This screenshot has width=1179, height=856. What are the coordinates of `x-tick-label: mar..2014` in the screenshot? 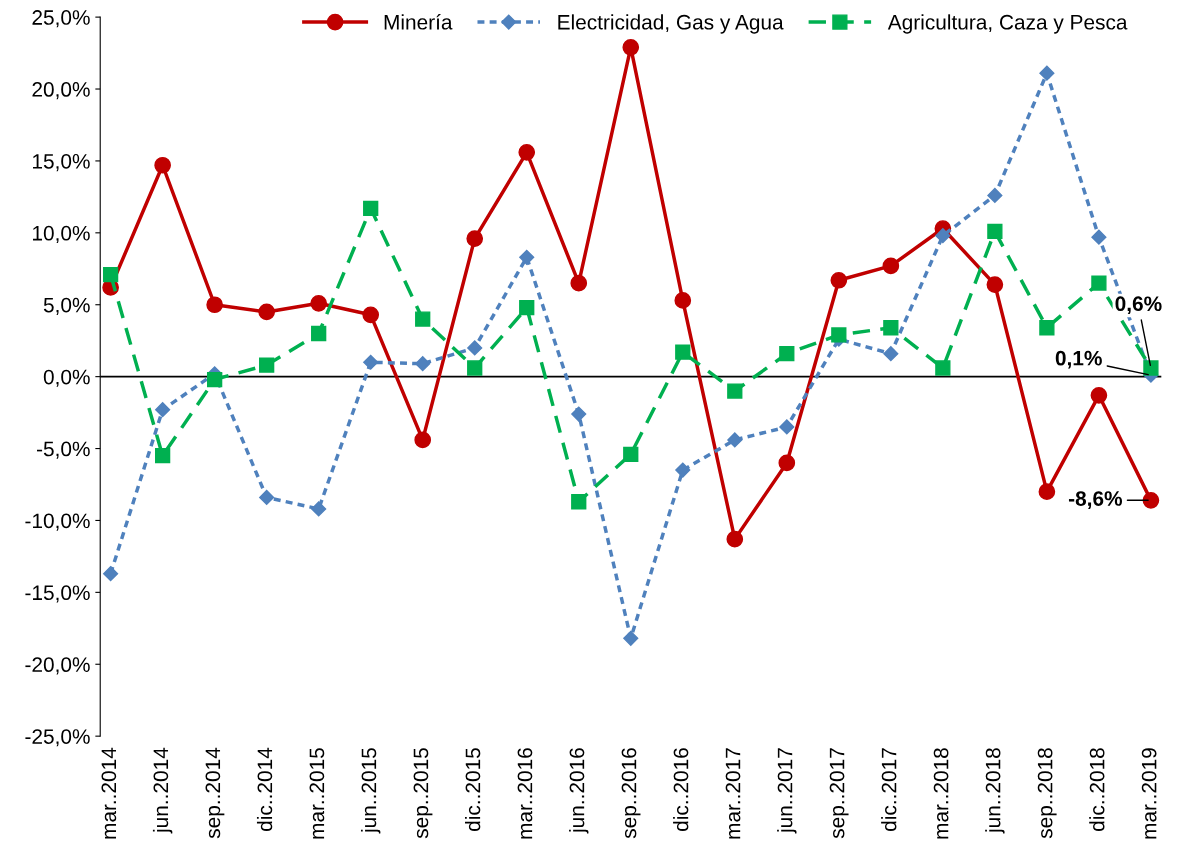 It's located at (109, 793).